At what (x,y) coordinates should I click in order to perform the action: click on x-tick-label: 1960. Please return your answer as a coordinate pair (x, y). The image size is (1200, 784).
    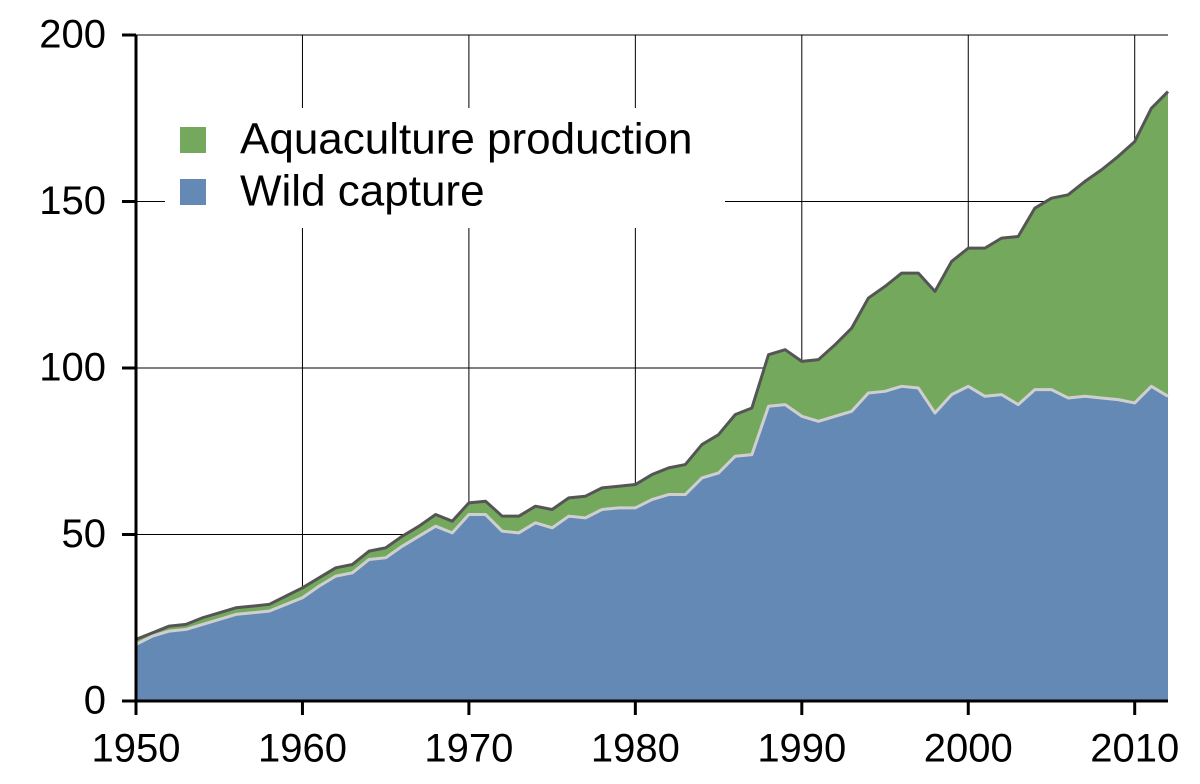
    Looking at the image, I should click on (302, 749).